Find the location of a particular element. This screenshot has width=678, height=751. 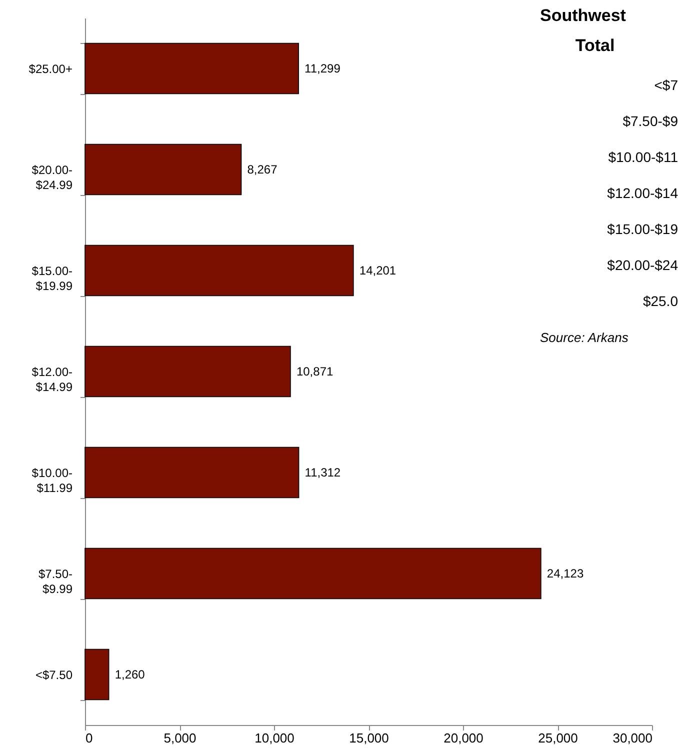

annotation: Source: Arkans is located at coordinates (584, 337).